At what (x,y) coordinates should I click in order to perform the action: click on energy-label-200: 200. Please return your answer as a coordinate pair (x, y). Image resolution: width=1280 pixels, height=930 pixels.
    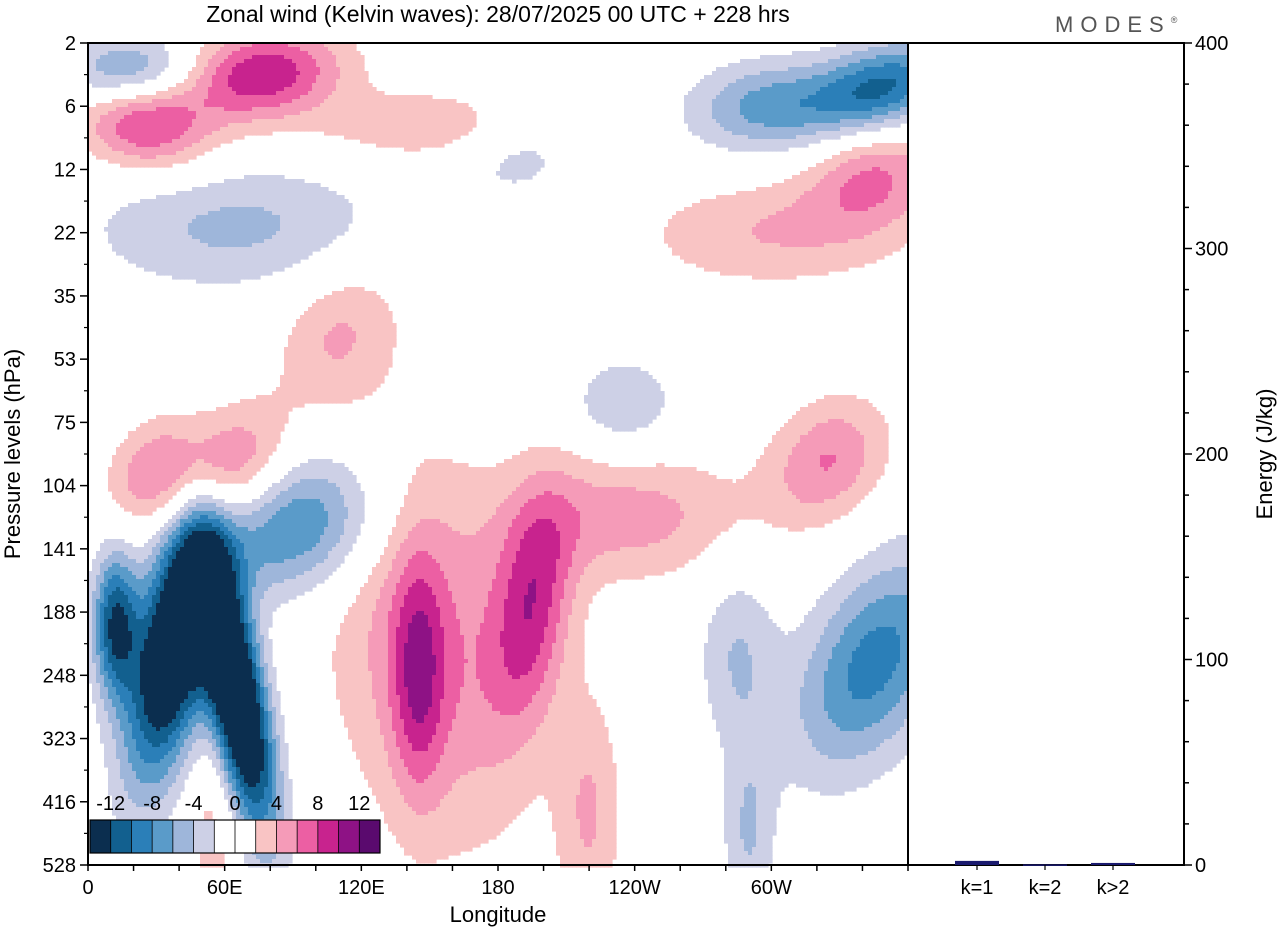
    Looking at the image, I should click on (1211, 455).